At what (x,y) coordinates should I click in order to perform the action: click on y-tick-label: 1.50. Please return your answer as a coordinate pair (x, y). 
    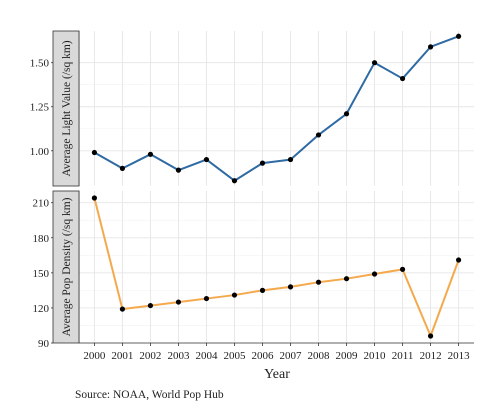
    Looking at the image, I should click on (40, 64).